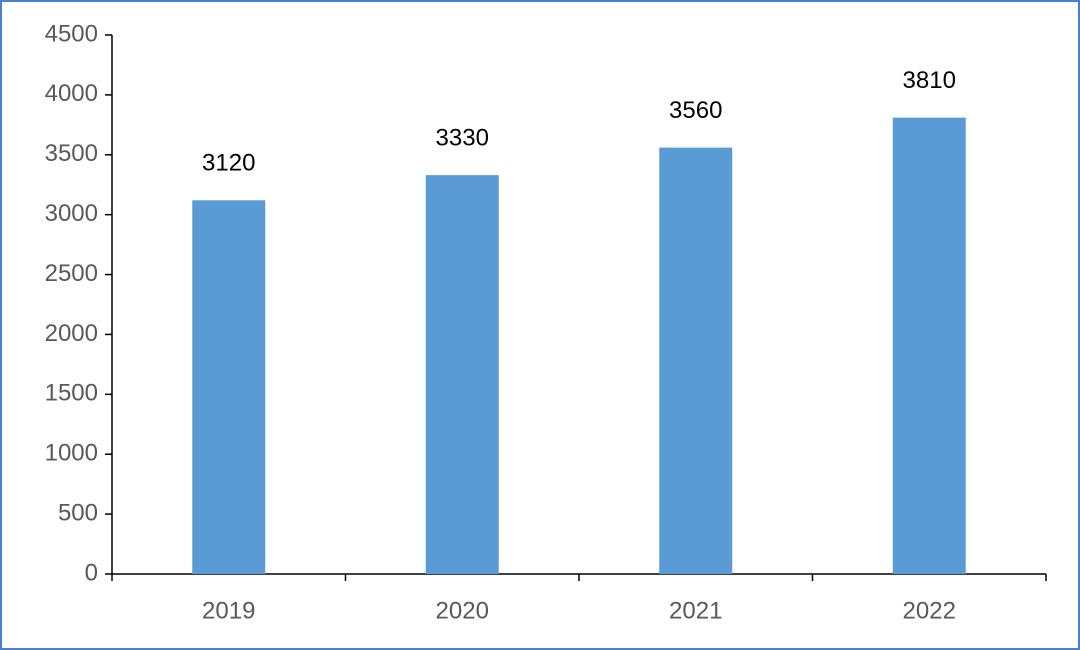 This screenshot has width=1080, height=650. I want to click on y-tick-label: 2000, so click(71, 333).